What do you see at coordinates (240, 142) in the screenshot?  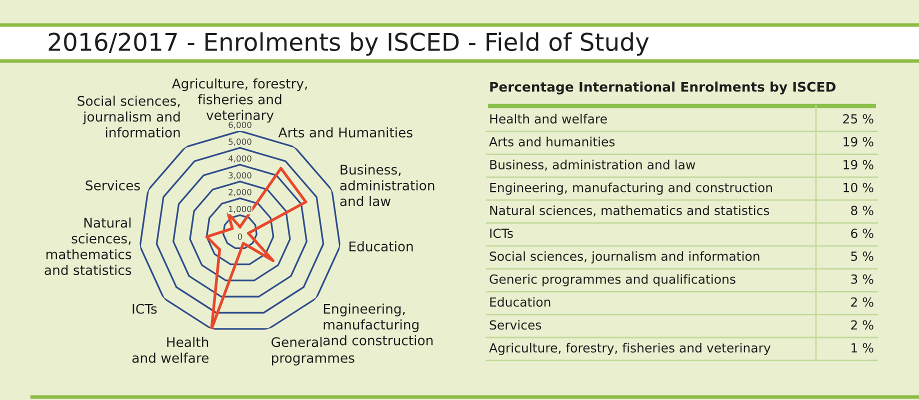 I see `y-tick-label: 5,000` at bounding box center [240, 142].